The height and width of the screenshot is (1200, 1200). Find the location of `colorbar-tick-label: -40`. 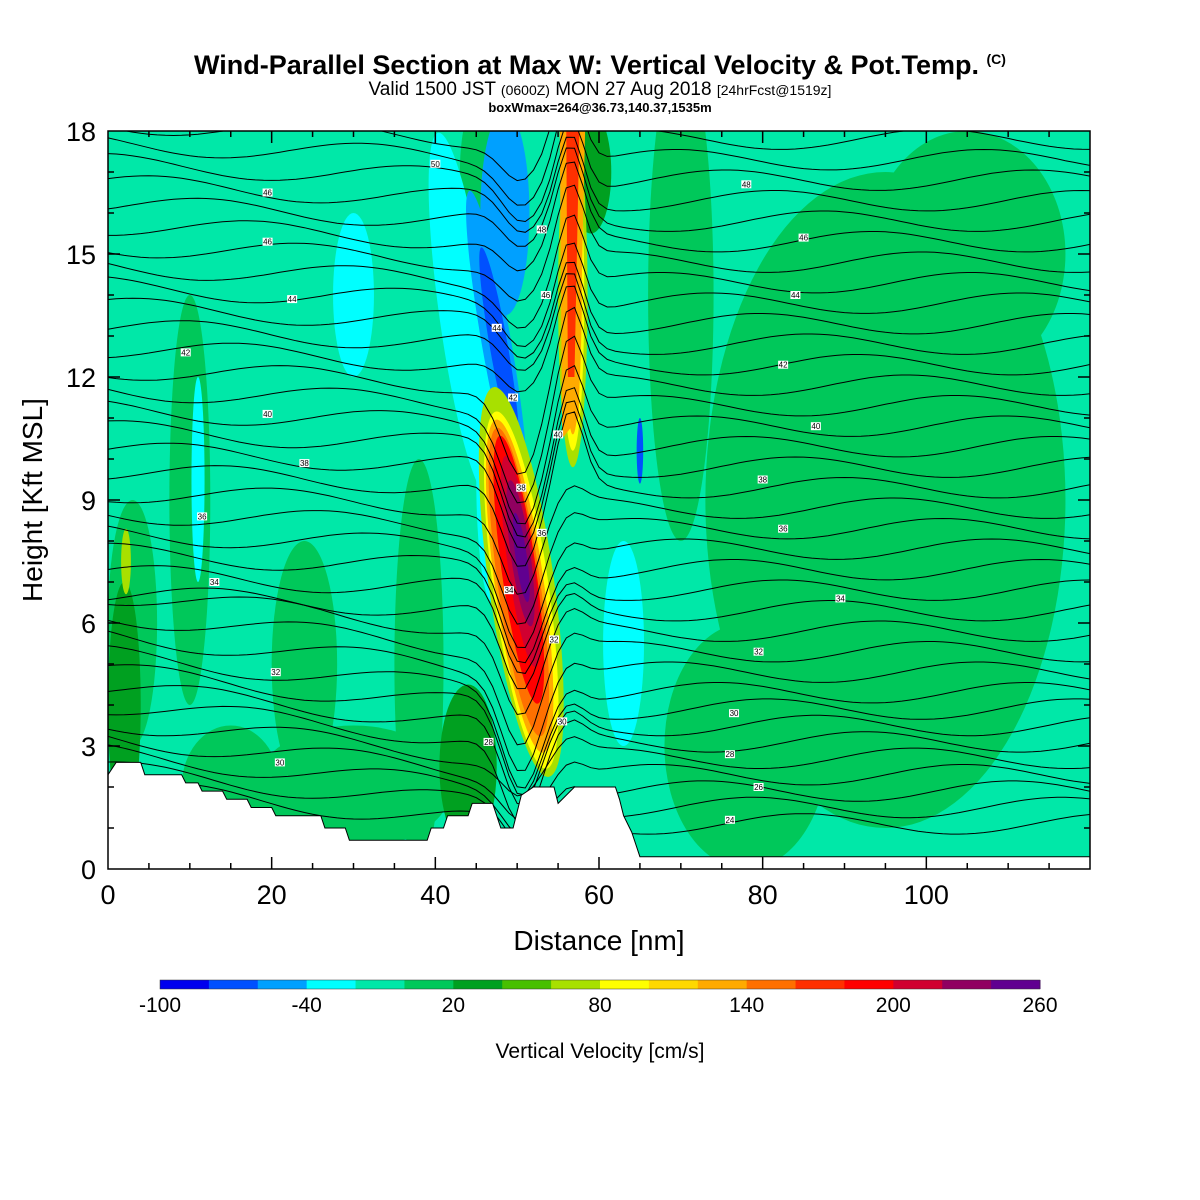

colorbar-tick-label: -40 is located at coordinates (306, 1005).